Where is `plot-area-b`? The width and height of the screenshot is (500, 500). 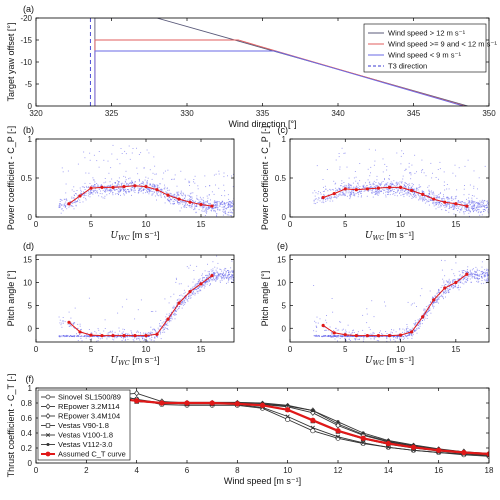 plot-area-b is located at coordinates (147, 180).